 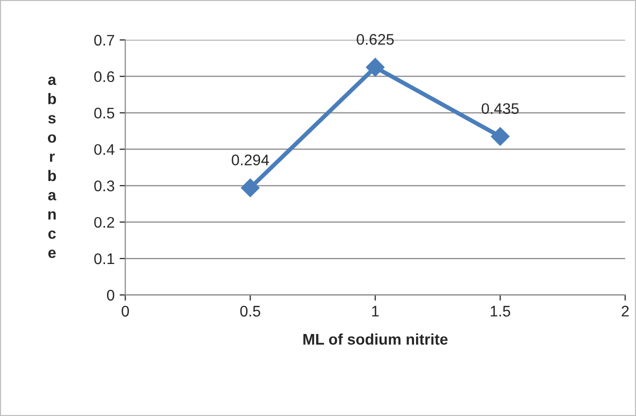 I want to click on y-tick-label: 0.6, so click(x=104, y=76).